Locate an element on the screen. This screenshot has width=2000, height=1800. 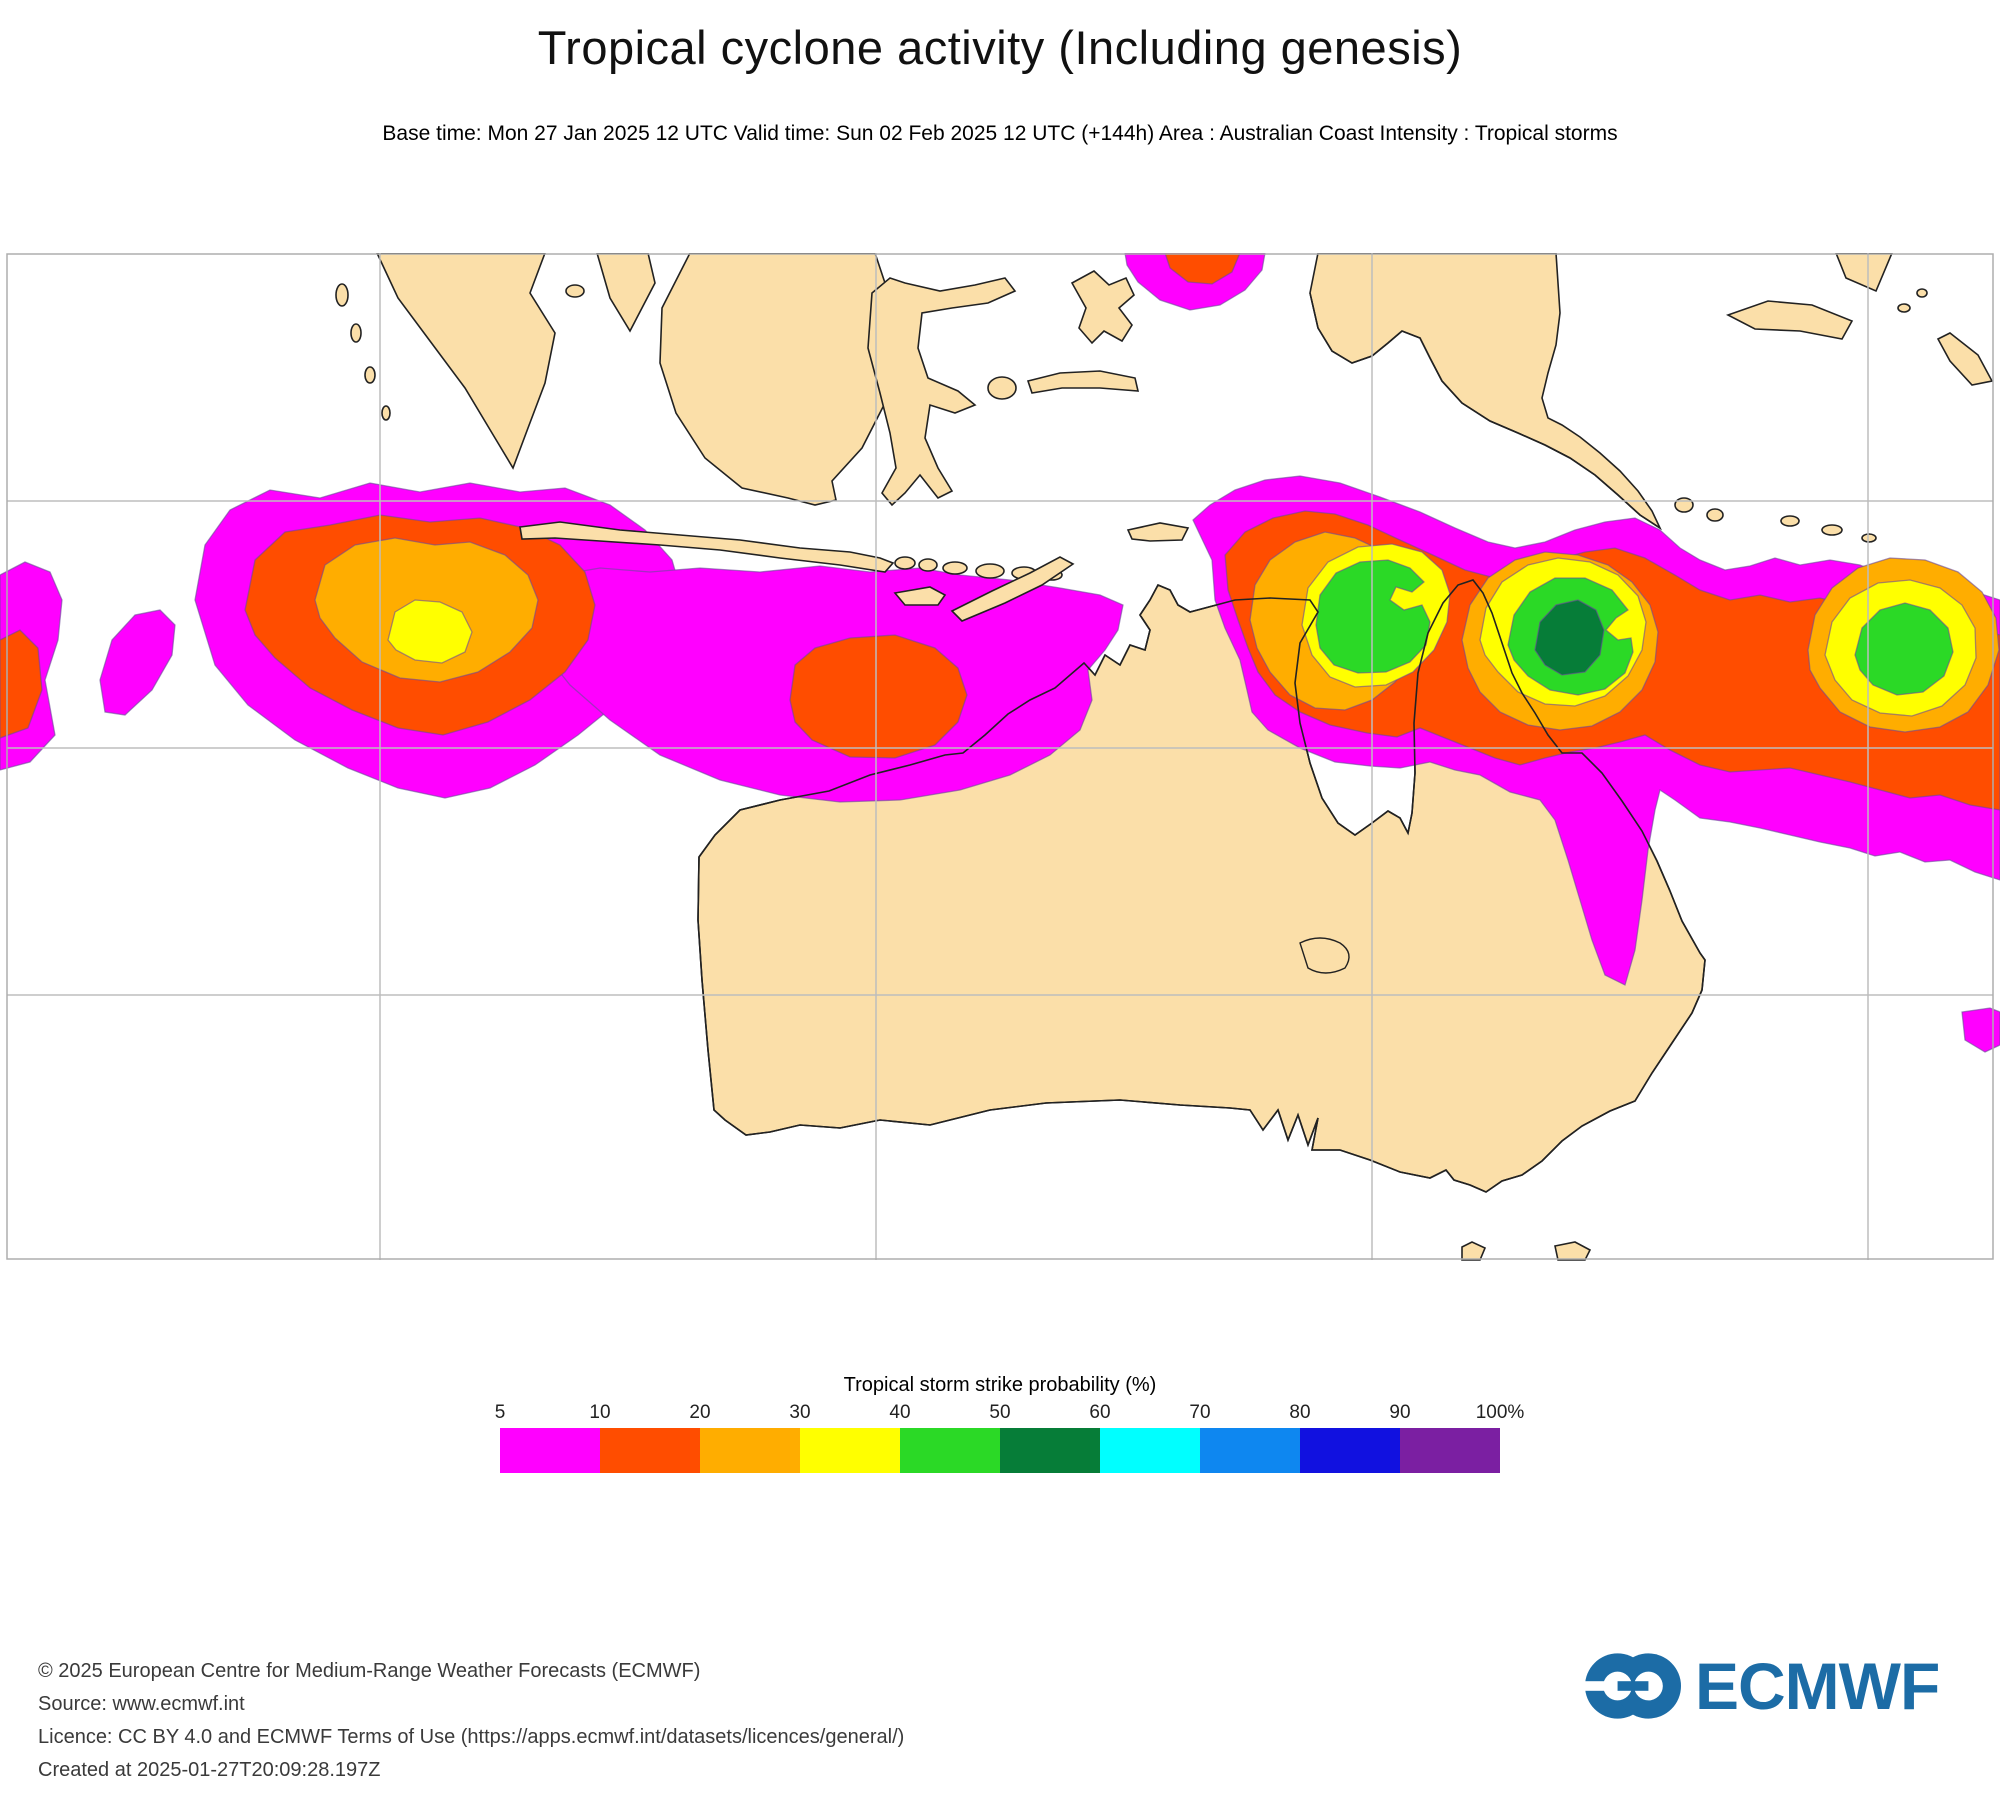
buru-island is located at coordinates (1002, 388).